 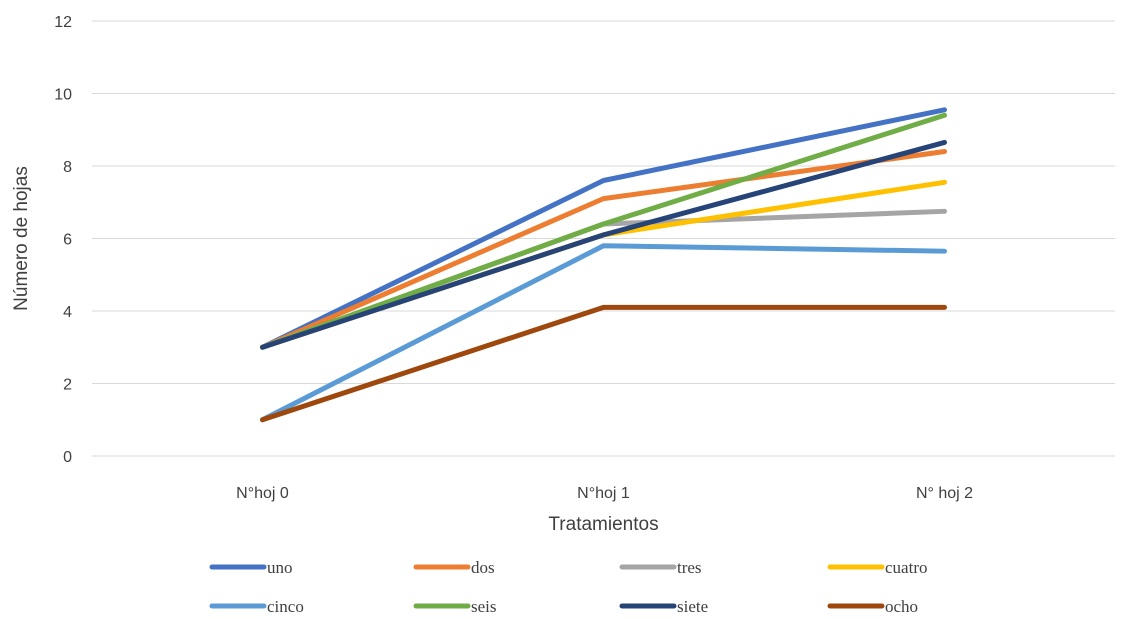 What do you see at coordinates (603, 279) in the screenshot?
I see `series-line-tres` at bounding box center [603, 279].